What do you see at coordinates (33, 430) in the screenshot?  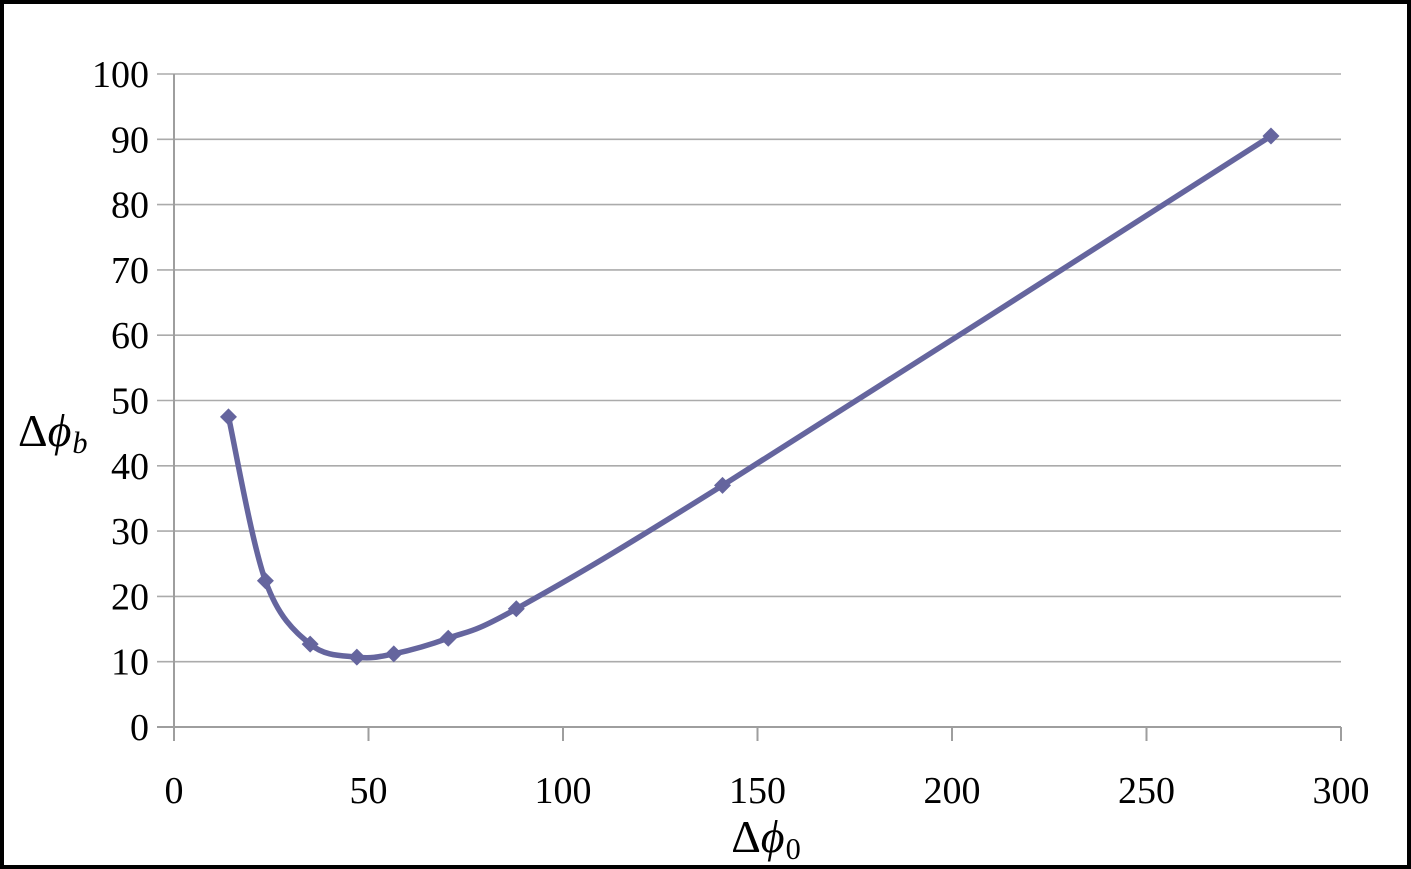 I see `y-axis-title-delta: Δ` at bounding box center [33, 430].